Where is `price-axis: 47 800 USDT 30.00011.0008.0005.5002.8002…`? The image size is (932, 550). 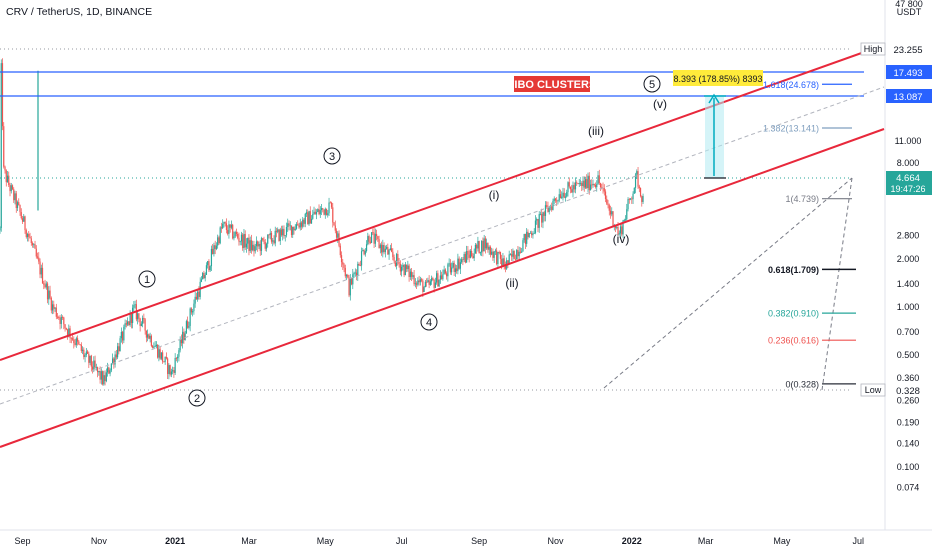
price-axis: 47 800 USDT 30.00011.0008.0005.5002.8002… is located at coordinates (896, 265).